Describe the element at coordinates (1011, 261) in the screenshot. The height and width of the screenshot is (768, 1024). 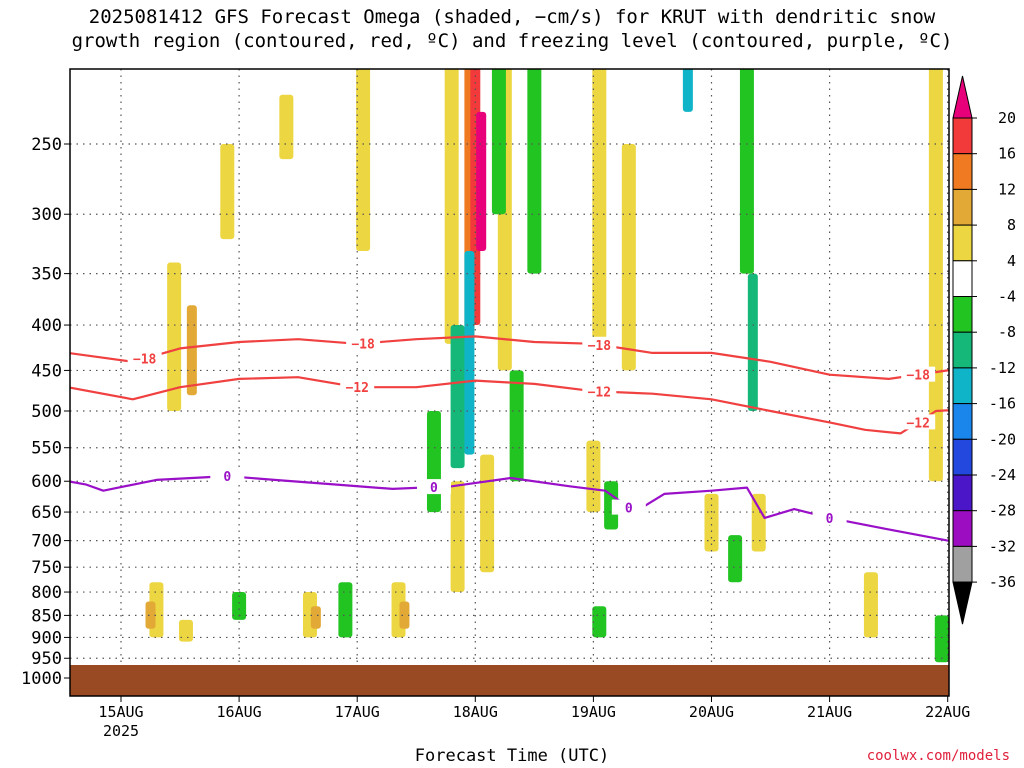
I see `colorbar-label-4: 4` at that location.